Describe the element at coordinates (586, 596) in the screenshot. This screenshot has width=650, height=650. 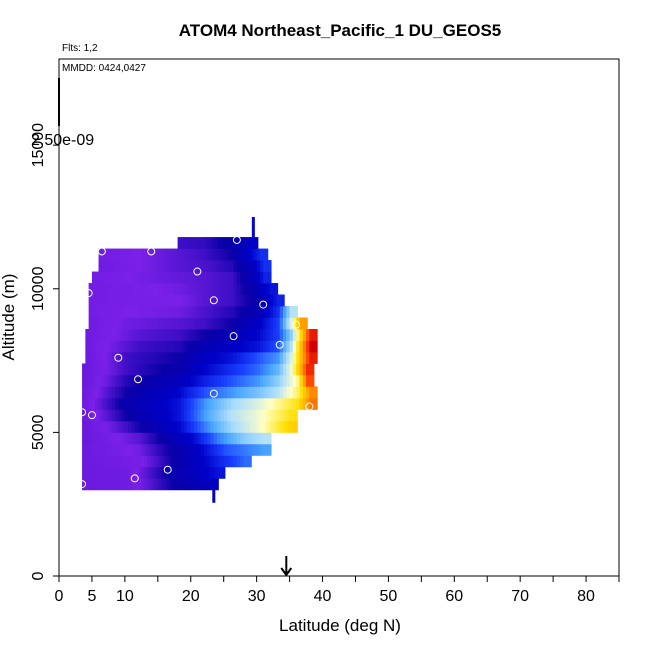
I see `x-tick-label: 80` at that location.